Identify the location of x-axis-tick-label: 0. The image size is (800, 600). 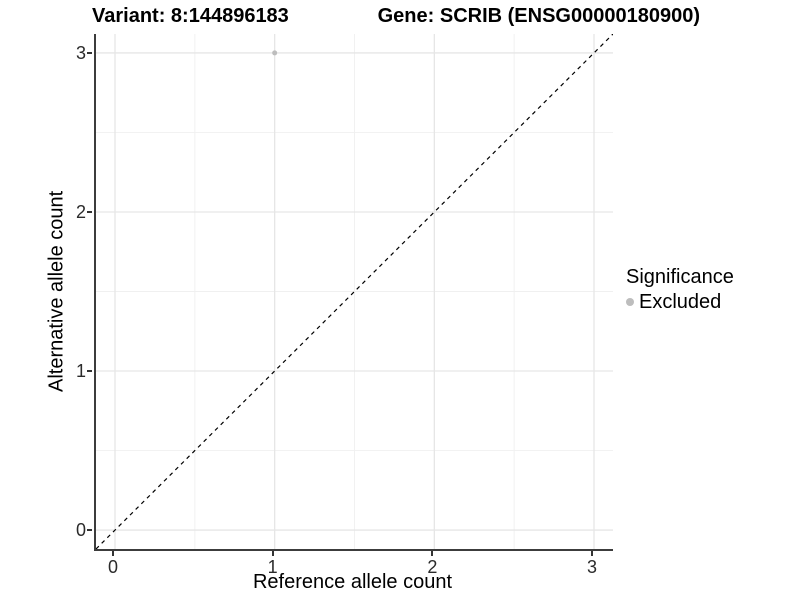
(112, 567).